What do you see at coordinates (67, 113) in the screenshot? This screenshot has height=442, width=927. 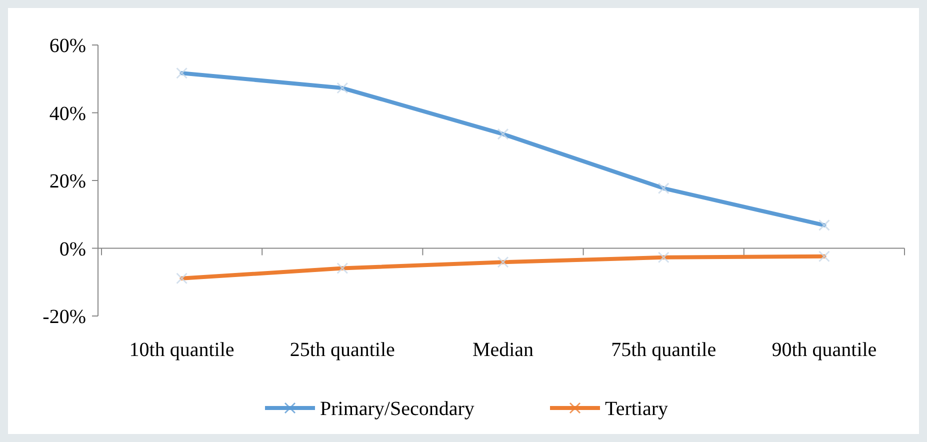 I see `y-tick-label: 40%` at bounding box center [67, 113].